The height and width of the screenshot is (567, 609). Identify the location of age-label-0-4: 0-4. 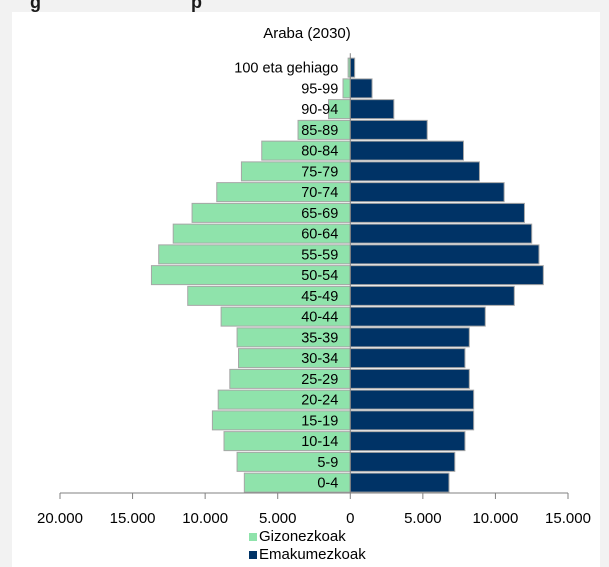
(327, 484).